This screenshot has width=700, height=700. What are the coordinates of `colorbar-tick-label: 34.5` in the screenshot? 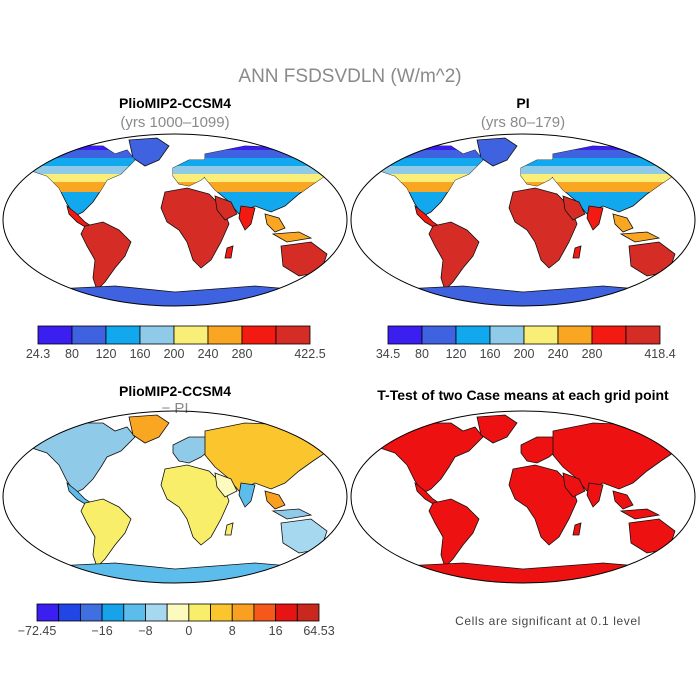 It's located at (388, 354).